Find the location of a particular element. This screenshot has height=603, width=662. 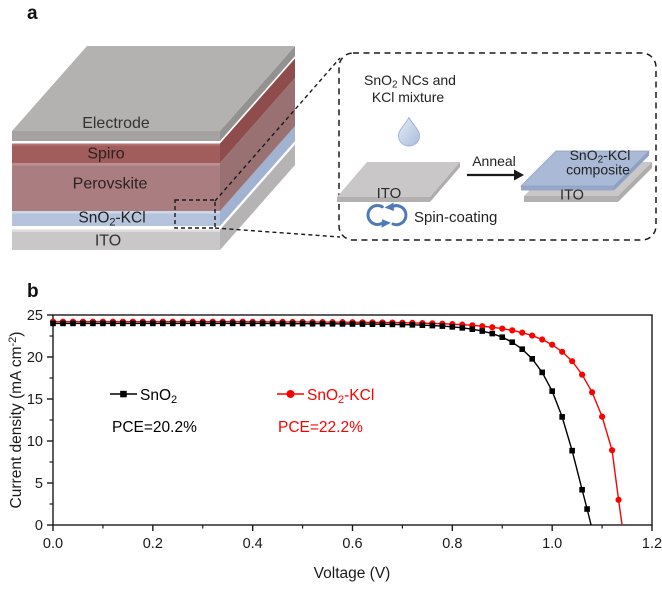

panel-a-label: a is located at coordinates (32, 13).